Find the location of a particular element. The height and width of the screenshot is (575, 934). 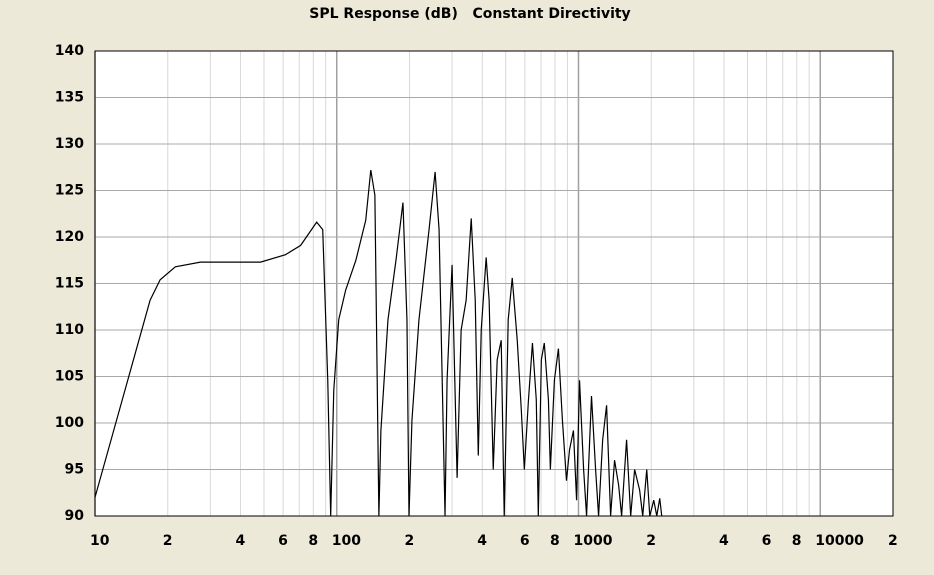

y-tick-label: 115 is located at coordinates (69, 284).